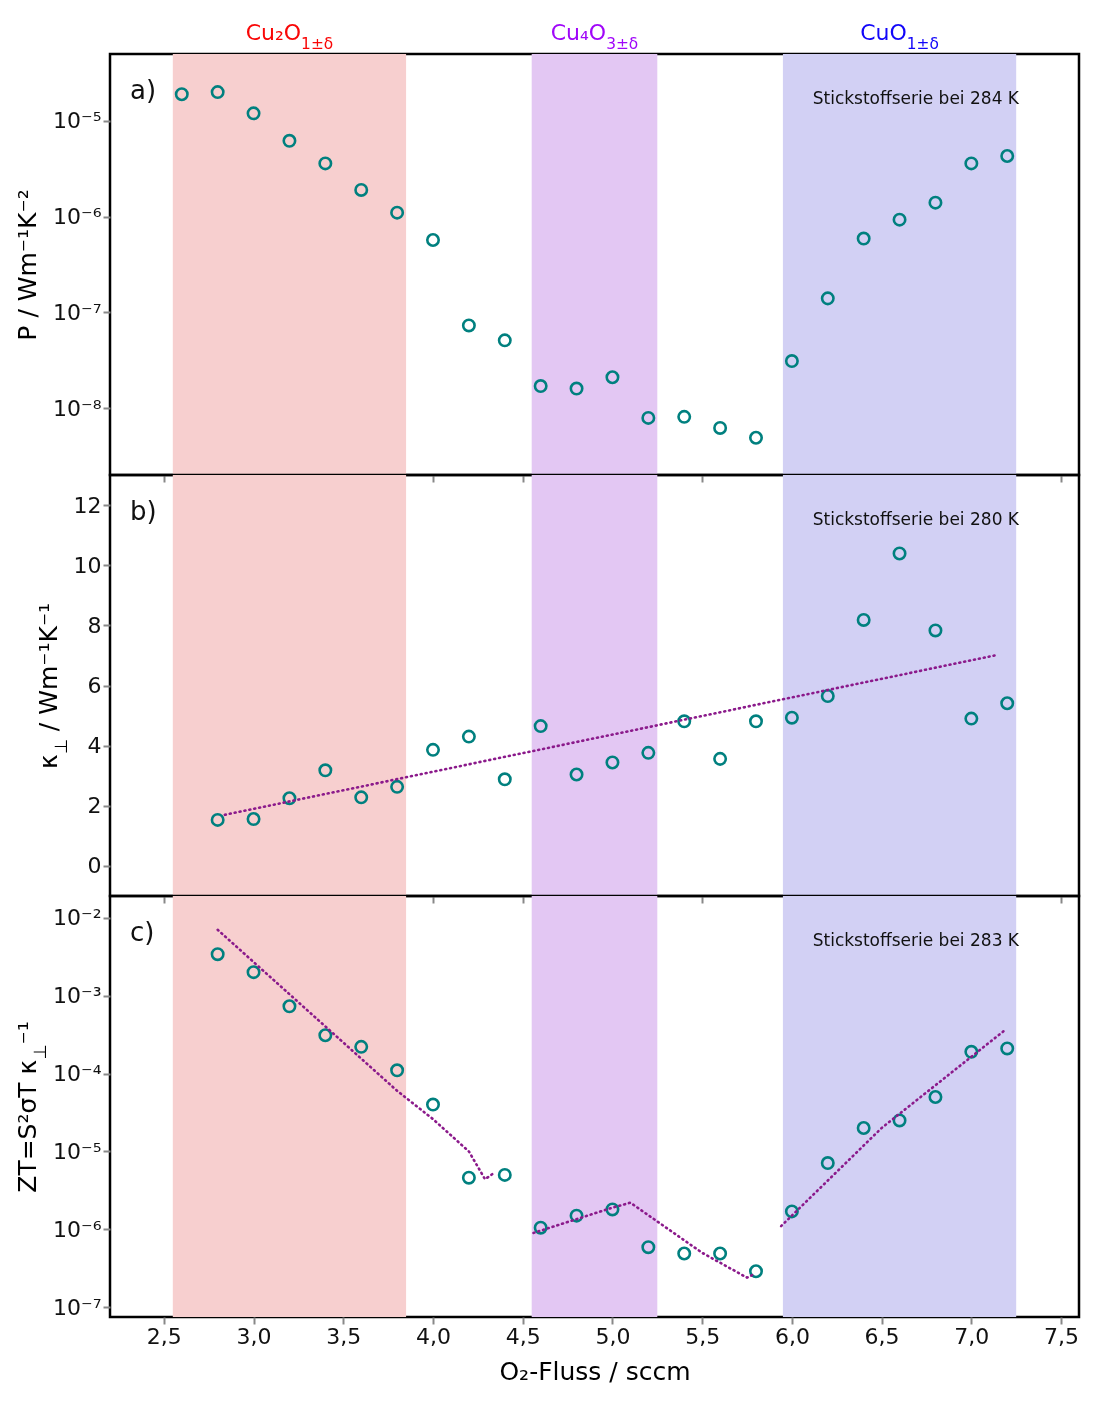 This screenshot has height=1419, width=1093. Describe the element at coordinates (882, 1336) in the screenshot. I see `x-tick-label: 6,5` at that location.